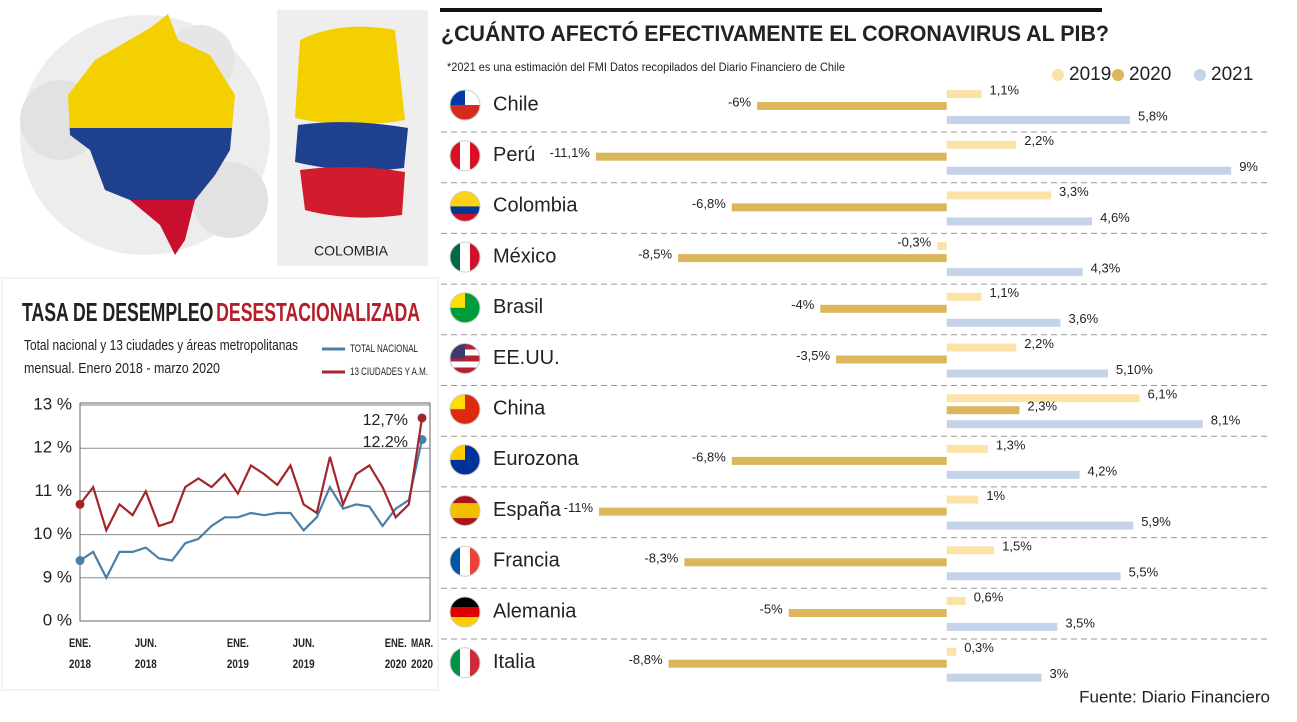 The width and height of the screenshot is (1297, 722). I want to click on title-highlight: DESESTACIONALIZADA, so click(318, 312).